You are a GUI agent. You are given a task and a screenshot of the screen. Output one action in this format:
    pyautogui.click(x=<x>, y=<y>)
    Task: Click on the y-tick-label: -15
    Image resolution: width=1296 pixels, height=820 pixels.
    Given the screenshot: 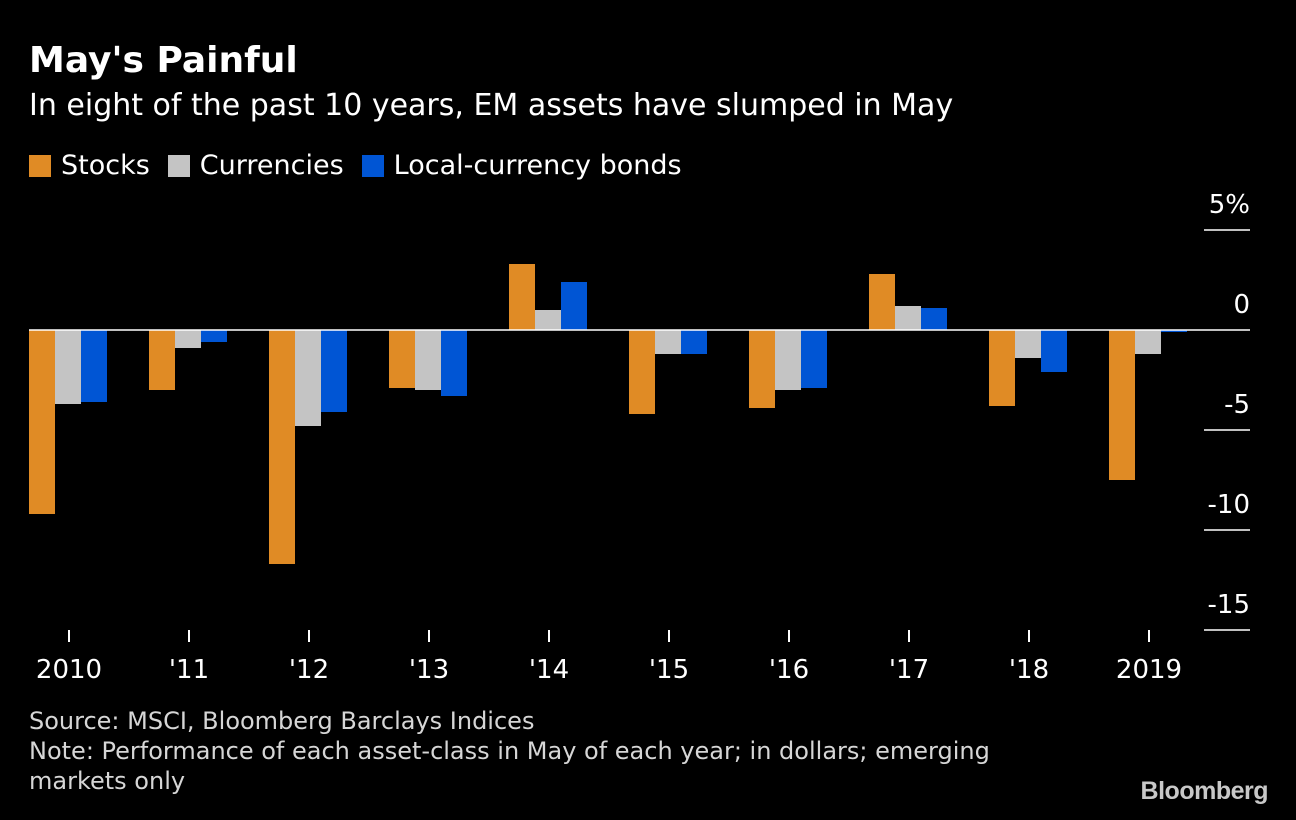 What is the action you would take?
    pyautogui.click(x=1229, y=605)
    